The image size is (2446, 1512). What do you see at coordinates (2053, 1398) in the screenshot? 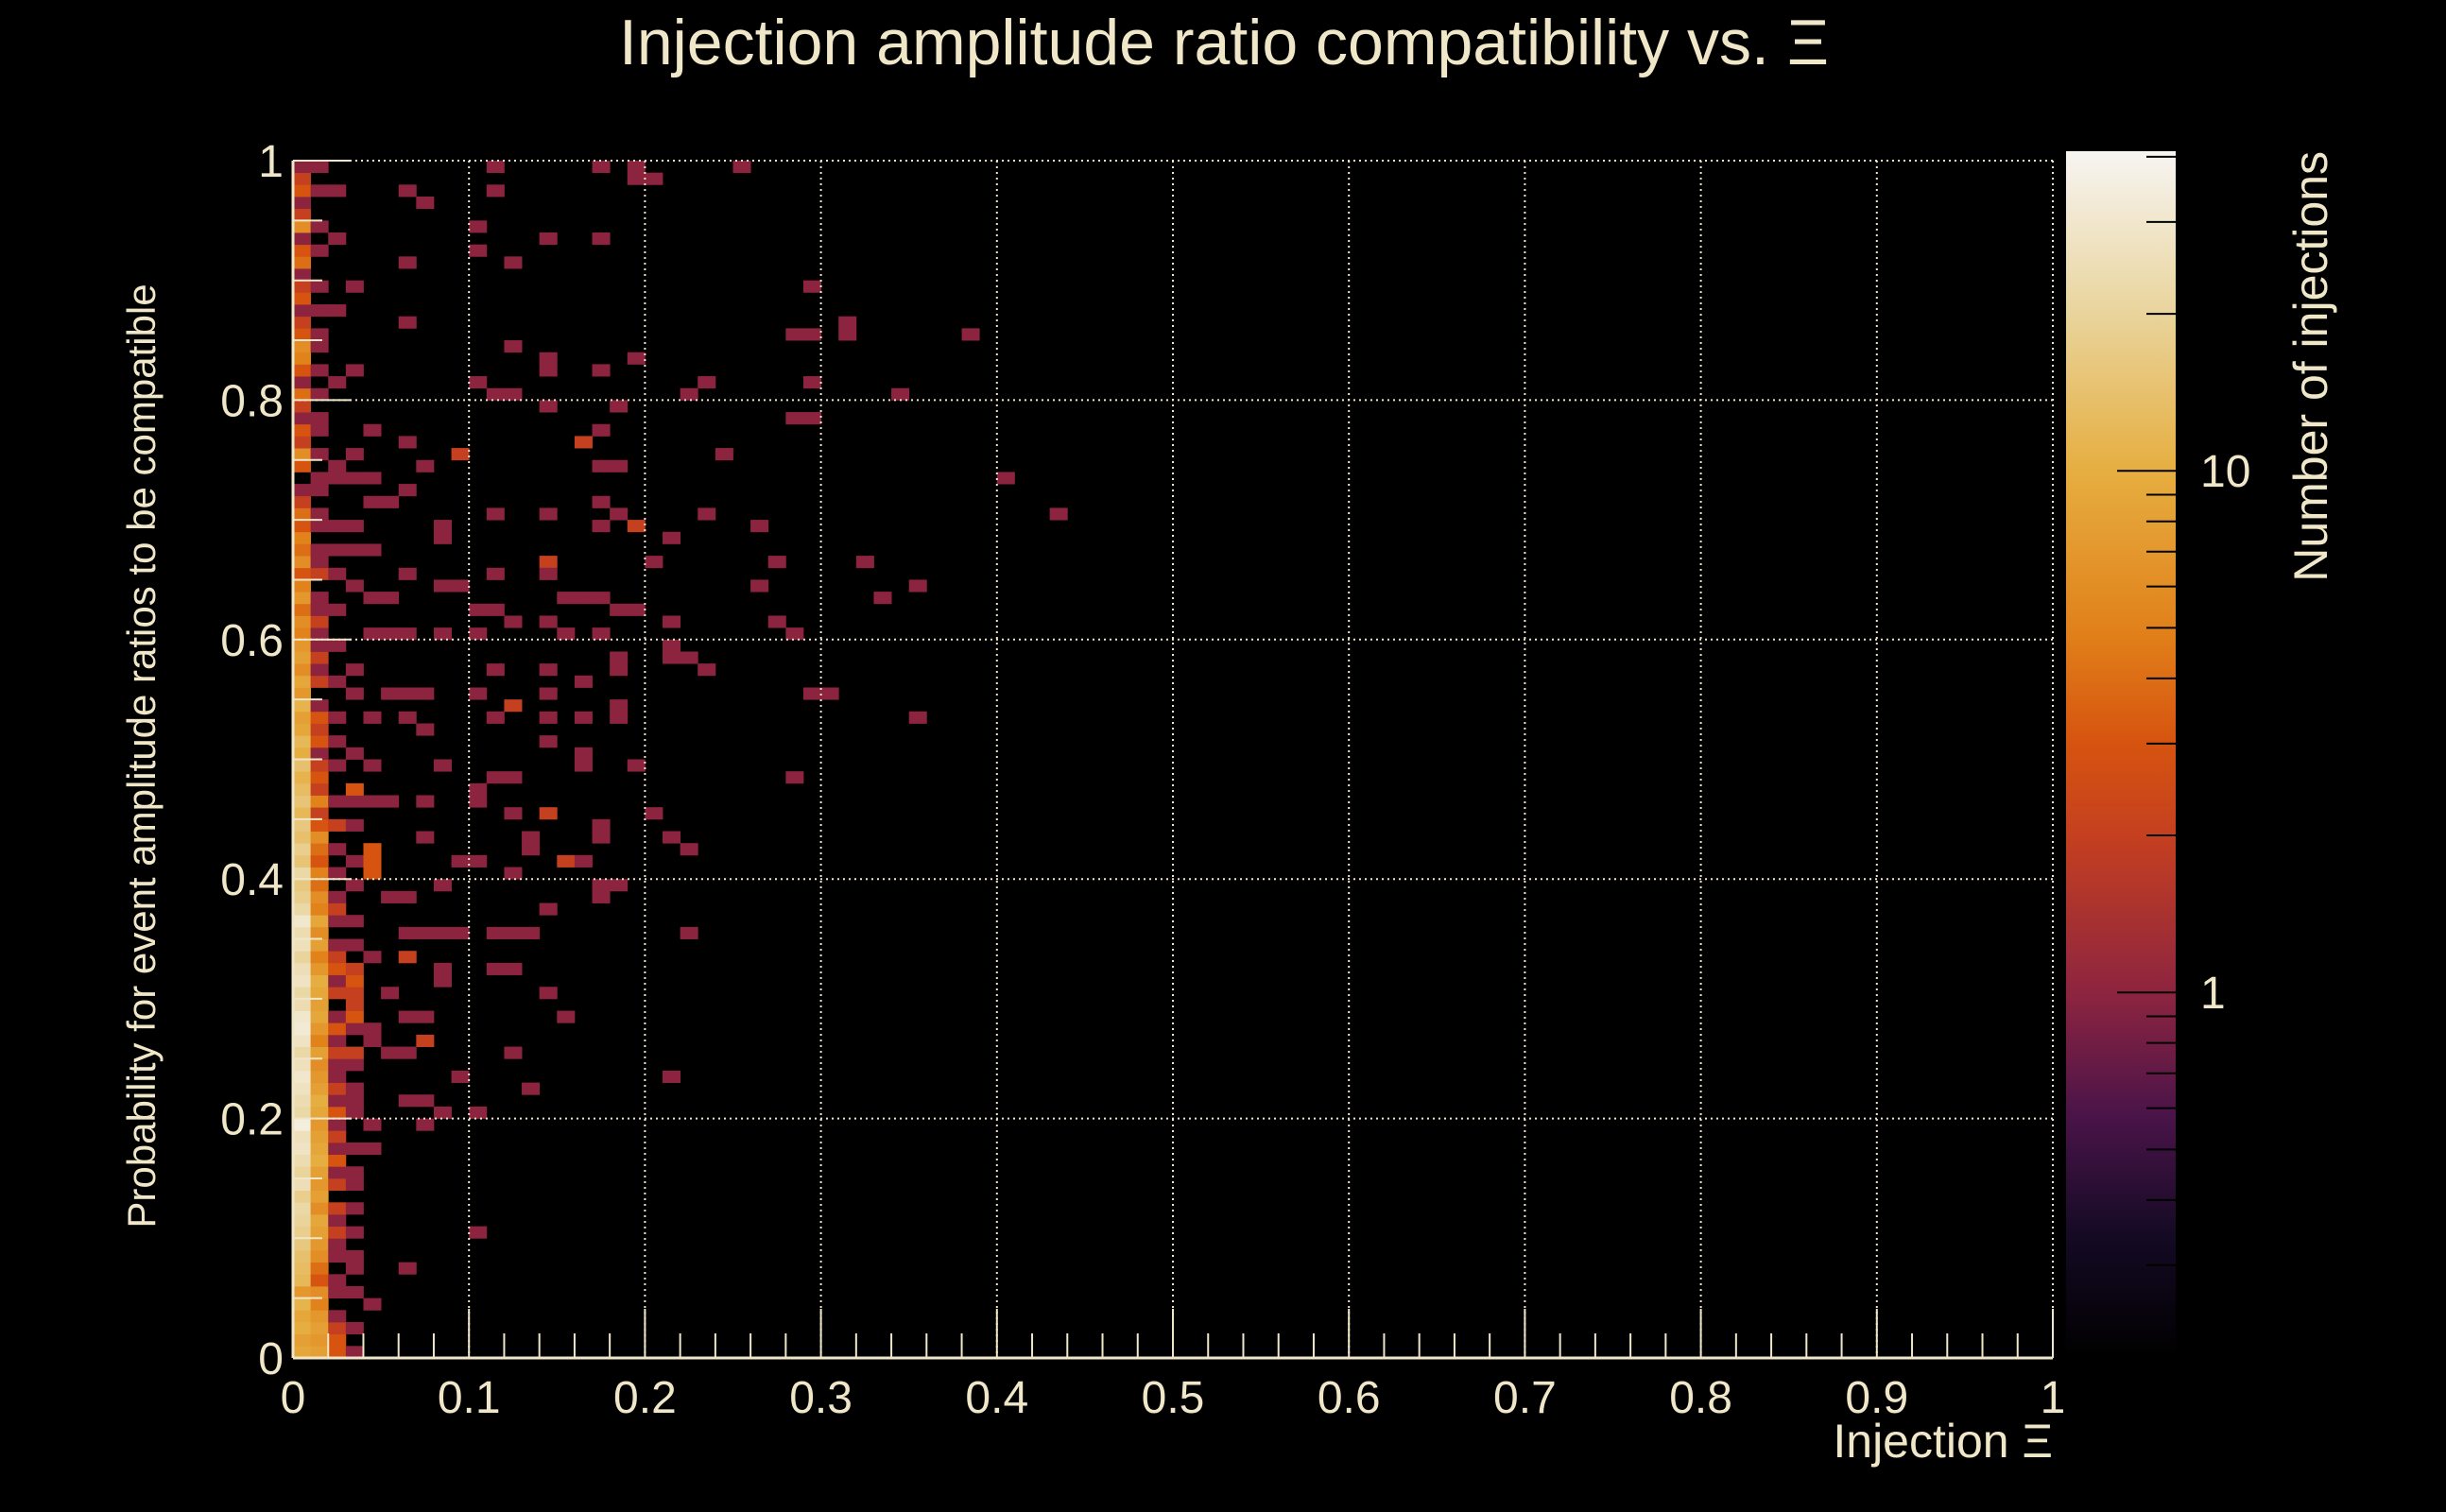
I see `x-tick-label: 1` at bounding box center [2053, 1398].